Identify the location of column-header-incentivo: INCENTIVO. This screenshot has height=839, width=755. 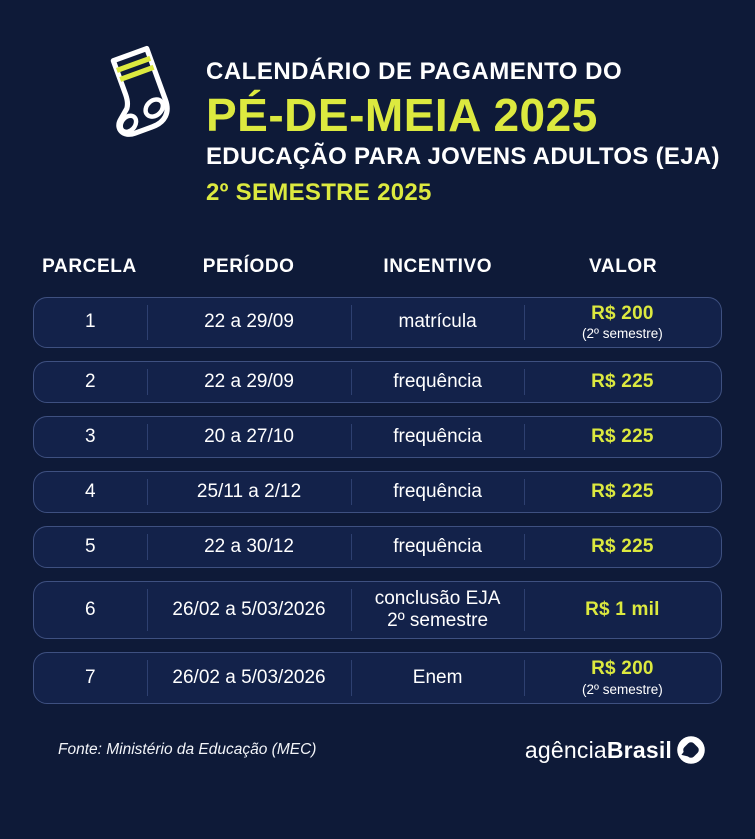
(438, 266).